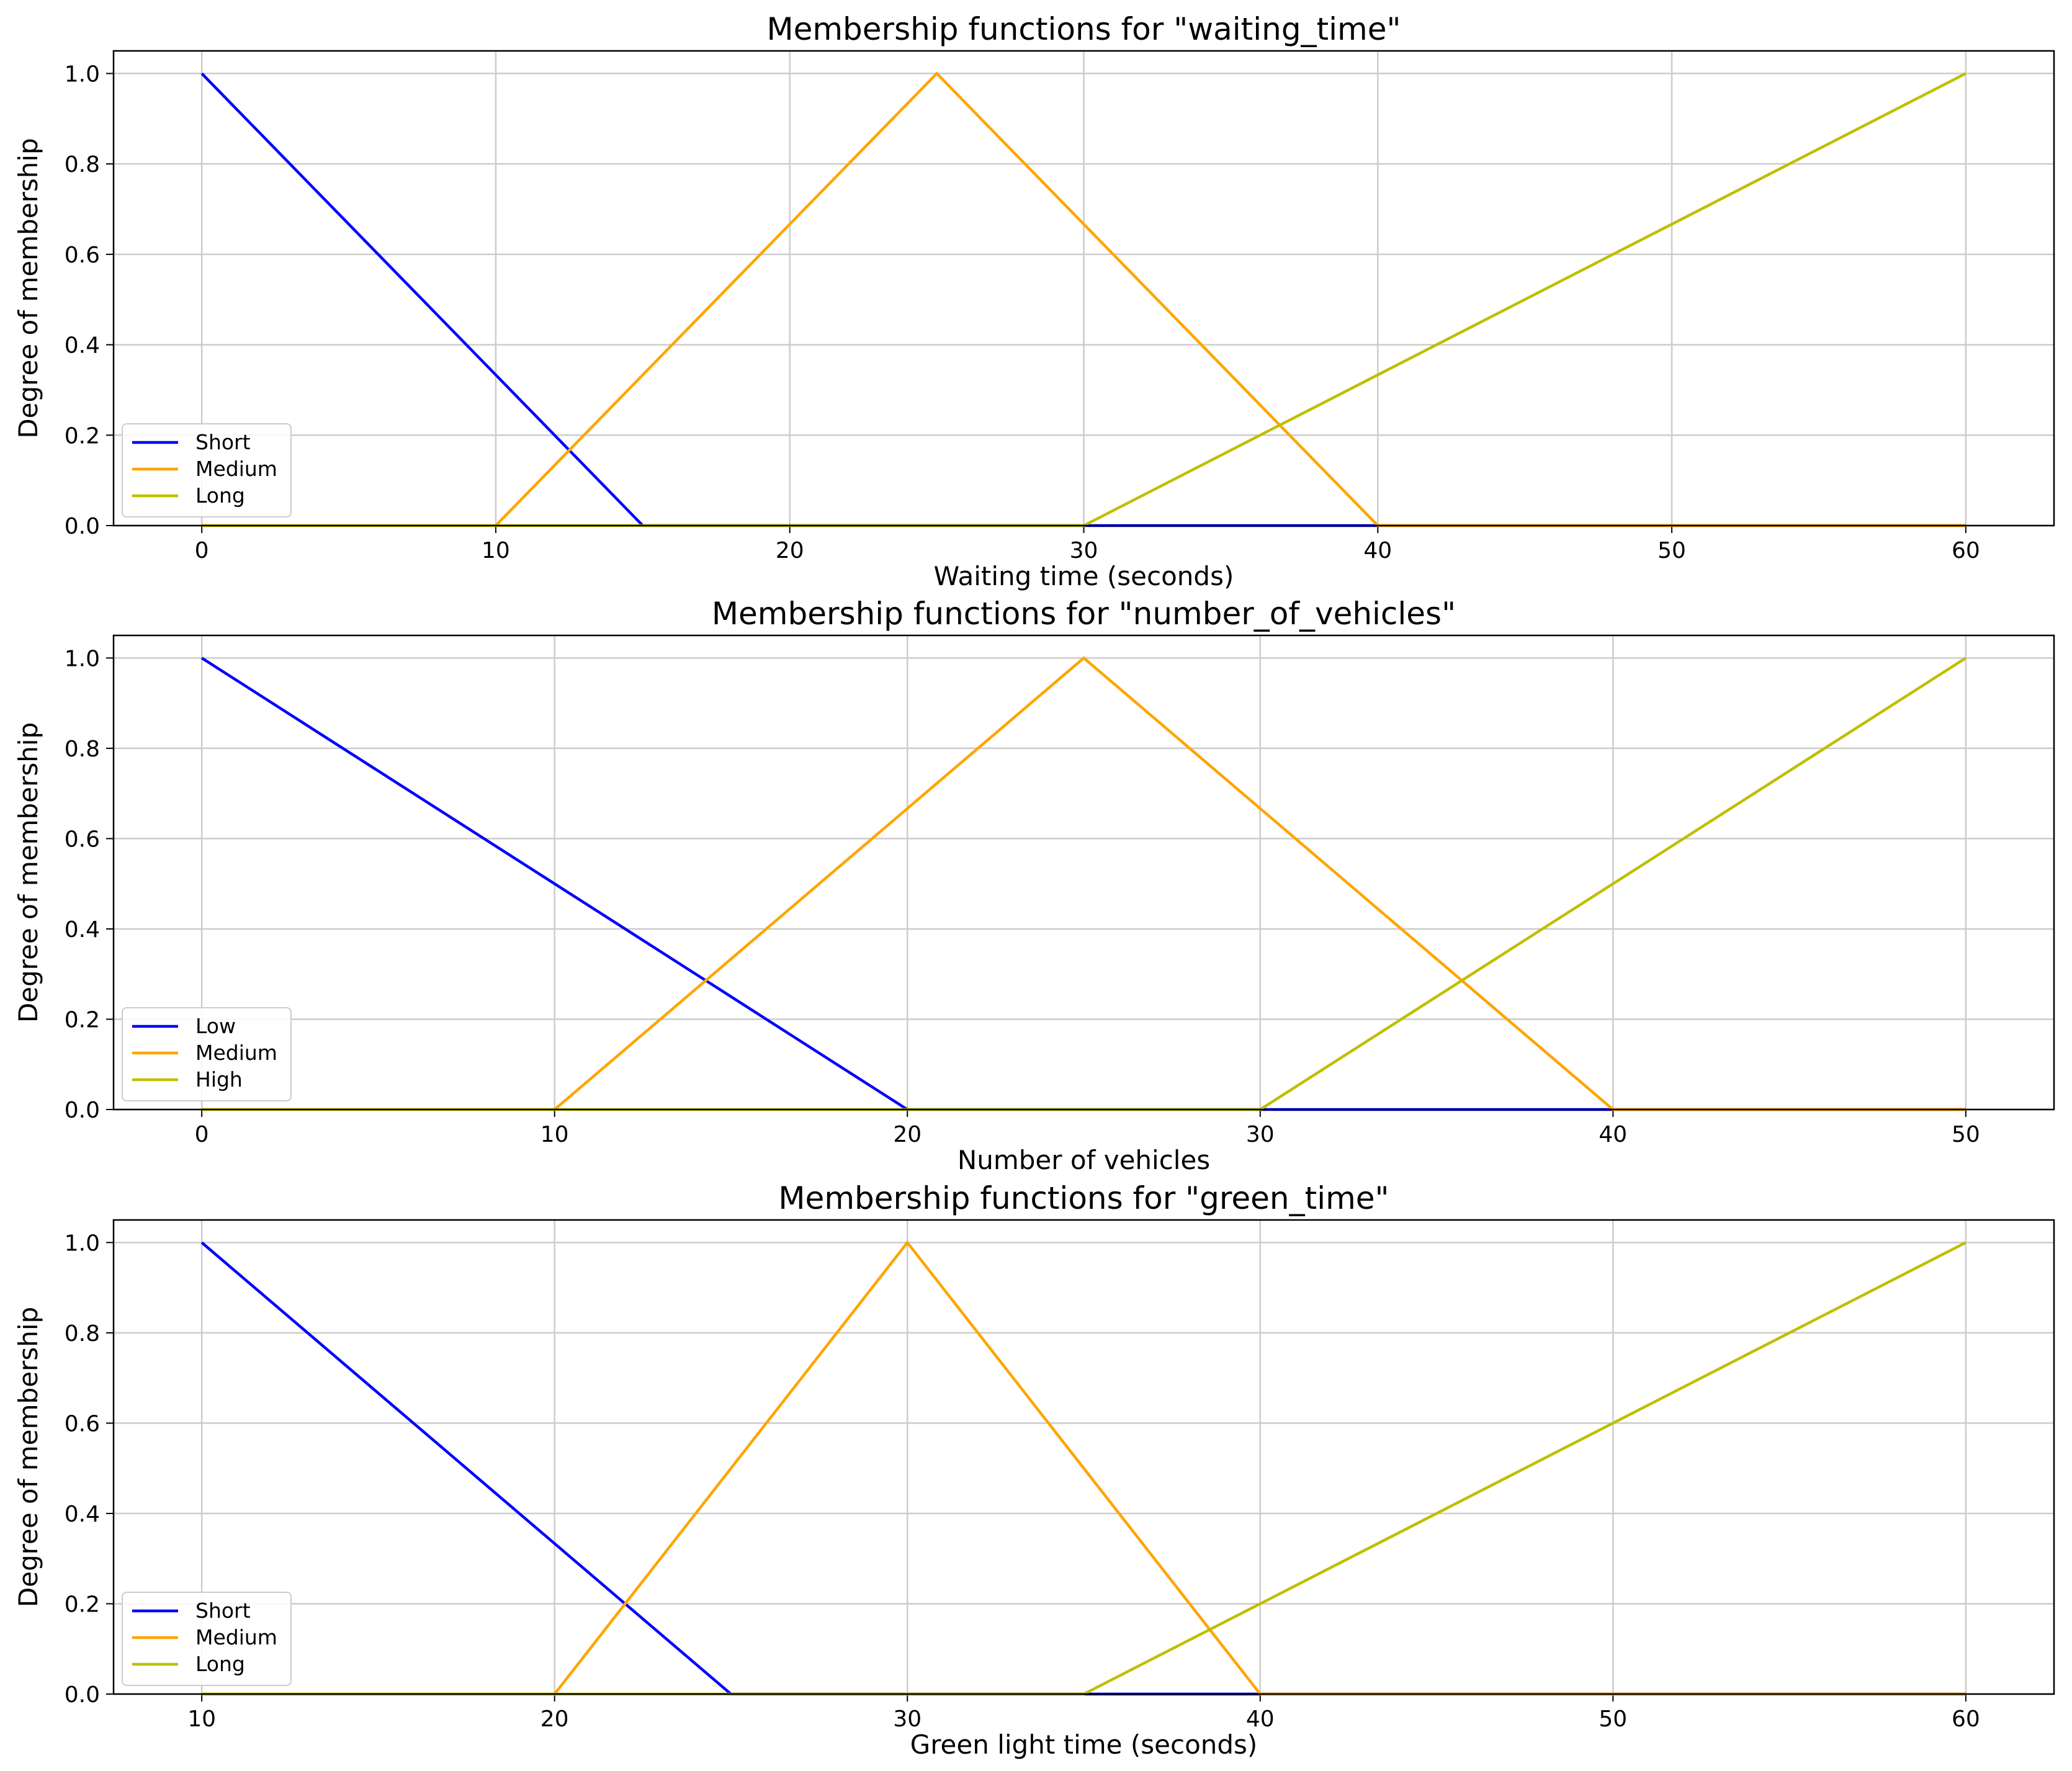  What do you see at coordinates (215, 1026) in the screenshot?
I see `legend-label: Low` at bounding box center [215, 1026].